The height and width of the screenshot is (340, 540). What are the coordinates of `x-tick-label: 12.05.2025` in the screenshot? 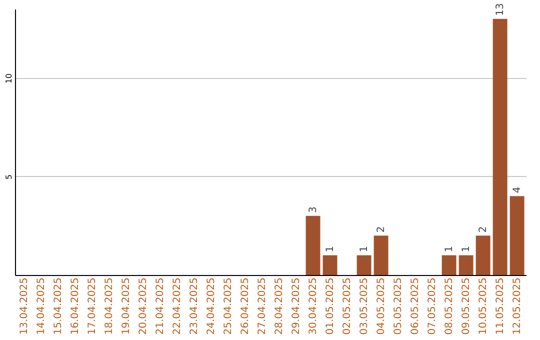 It's located at (518, 306).